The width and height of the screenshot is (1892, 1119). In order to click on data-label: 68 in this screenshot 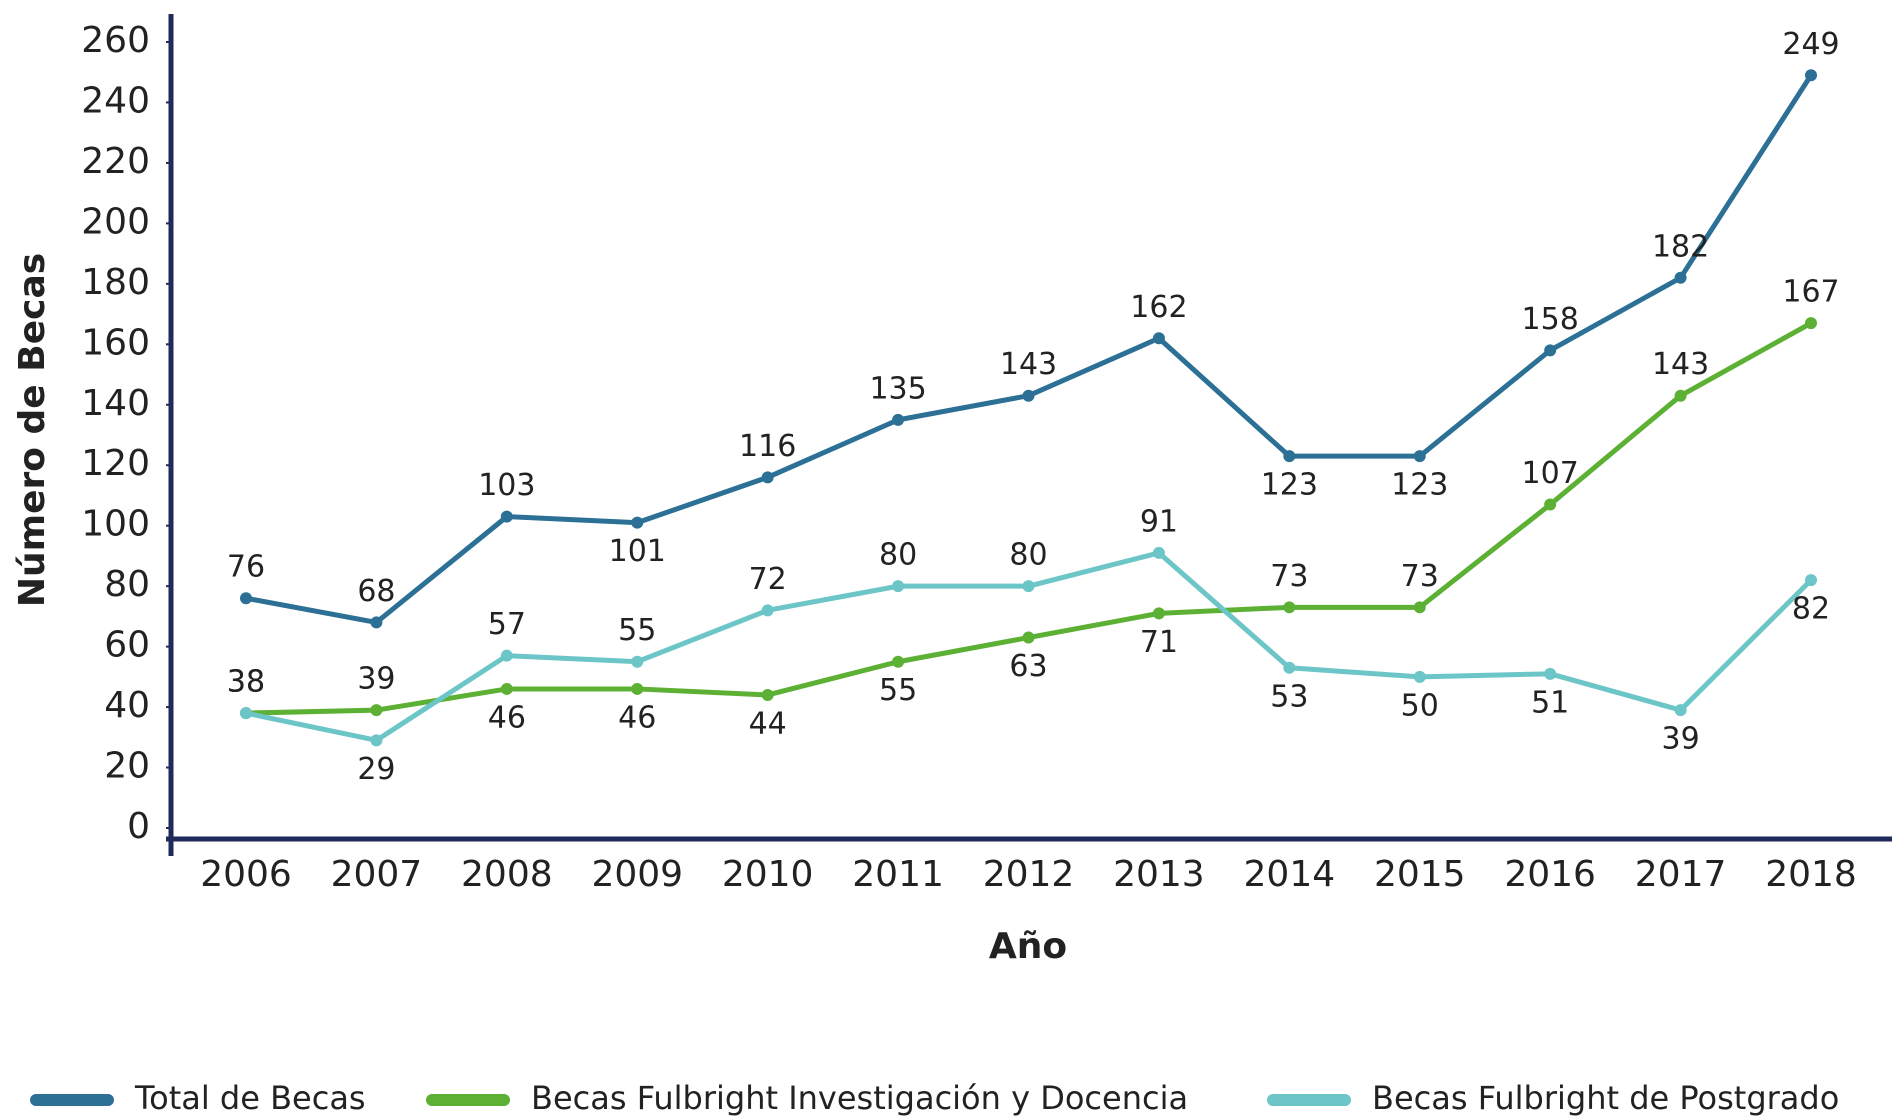, I will do `click(376, 591)`.